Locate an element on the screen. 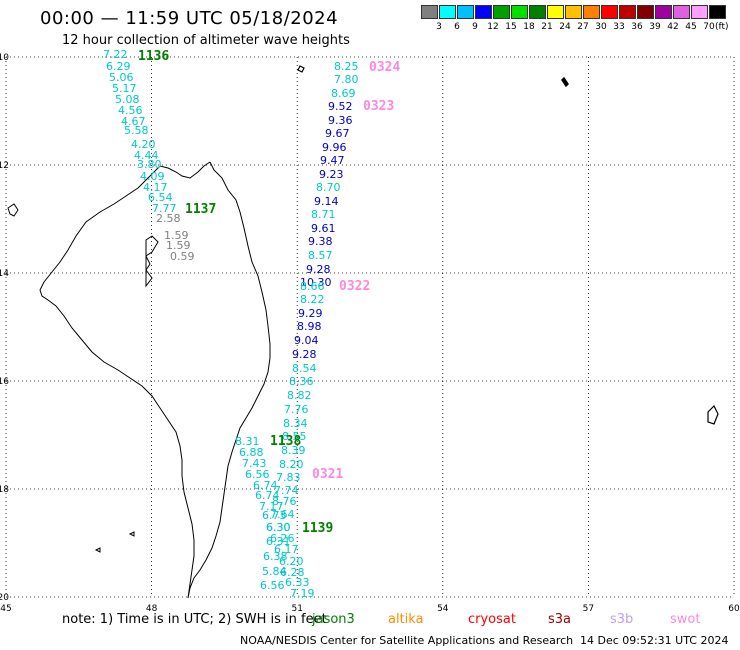 Image resolution: width=740 pixels, height=650 pixels. longitude-tick-label: 54 is located at coordinates (443, 609).